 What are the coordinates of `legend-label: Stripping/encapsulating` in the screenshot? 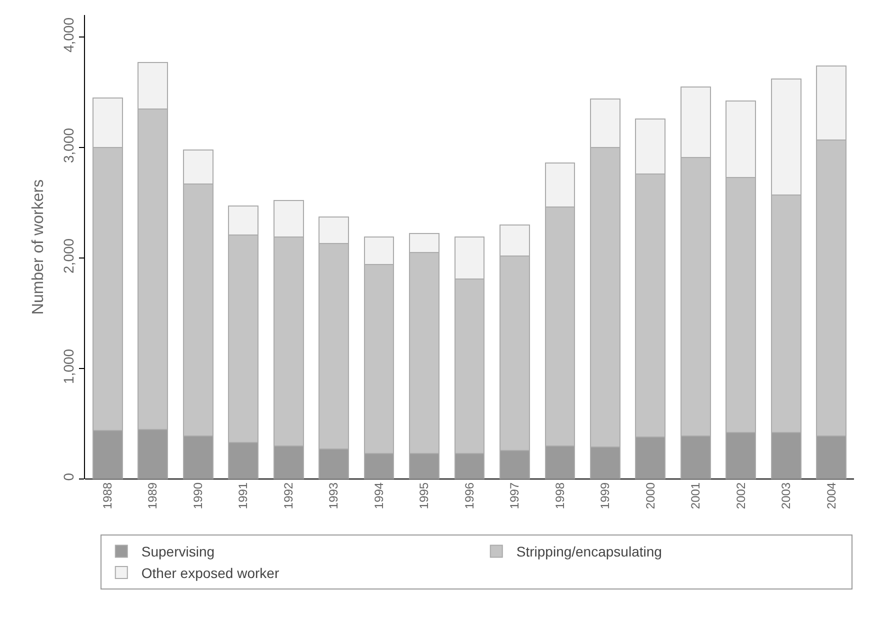 It's located at (589, 552).